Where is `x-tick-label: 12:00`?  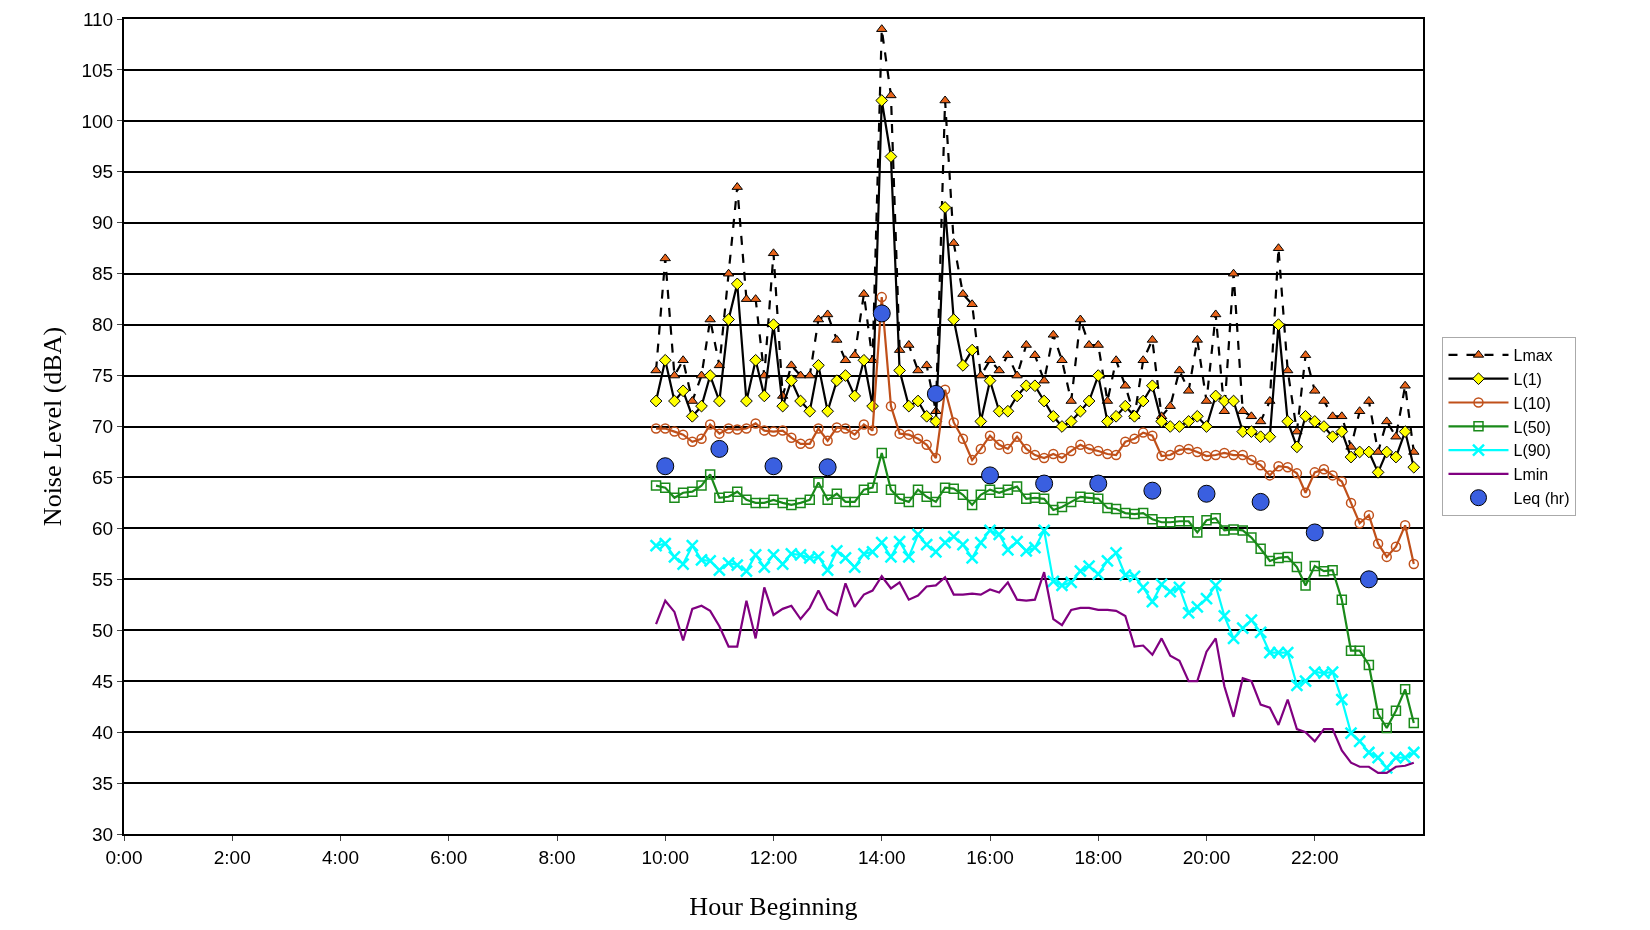 x-tick-label: 12:00 is located at coordinates (773, 857).